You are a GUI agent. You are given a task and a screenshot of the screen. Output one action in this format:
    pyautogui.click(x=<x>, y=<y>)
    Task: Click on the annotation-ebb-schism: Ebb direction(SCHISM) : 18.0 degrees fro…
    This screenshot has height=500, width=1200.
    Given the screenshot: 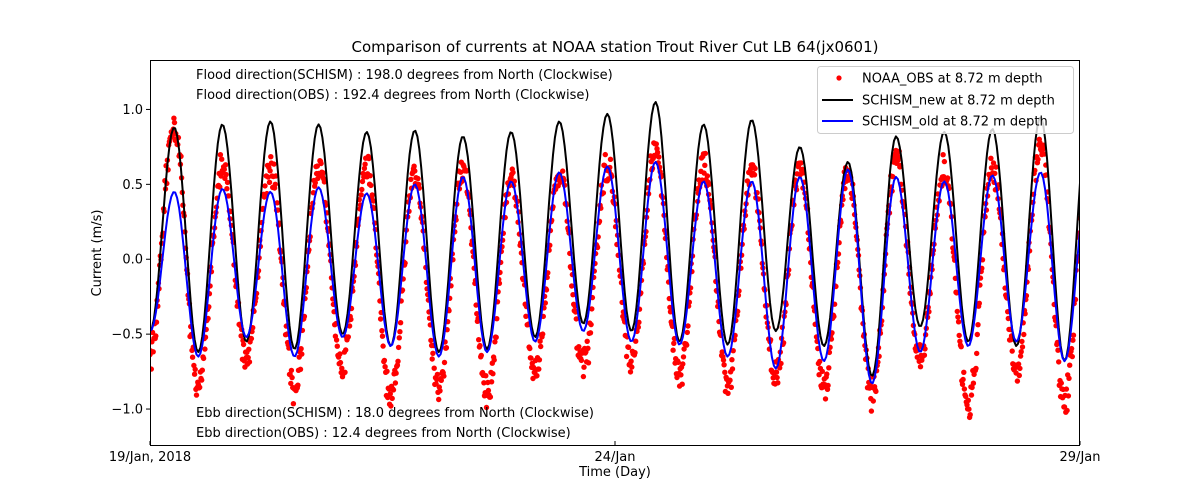 What is the action you would take?
    pyautogui.click(x=395, y=413)
    